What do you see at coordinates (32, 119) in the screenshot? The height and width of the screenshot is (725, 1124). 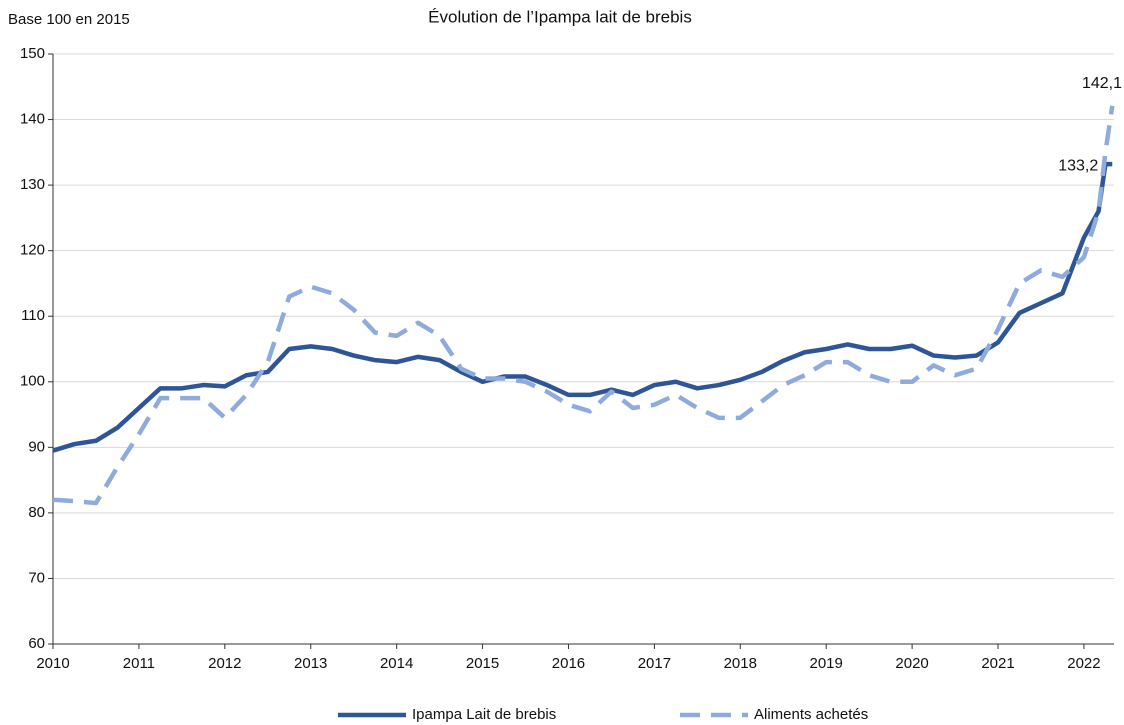 I see `y-tick-label: 140` at bounding box center [32, 119].